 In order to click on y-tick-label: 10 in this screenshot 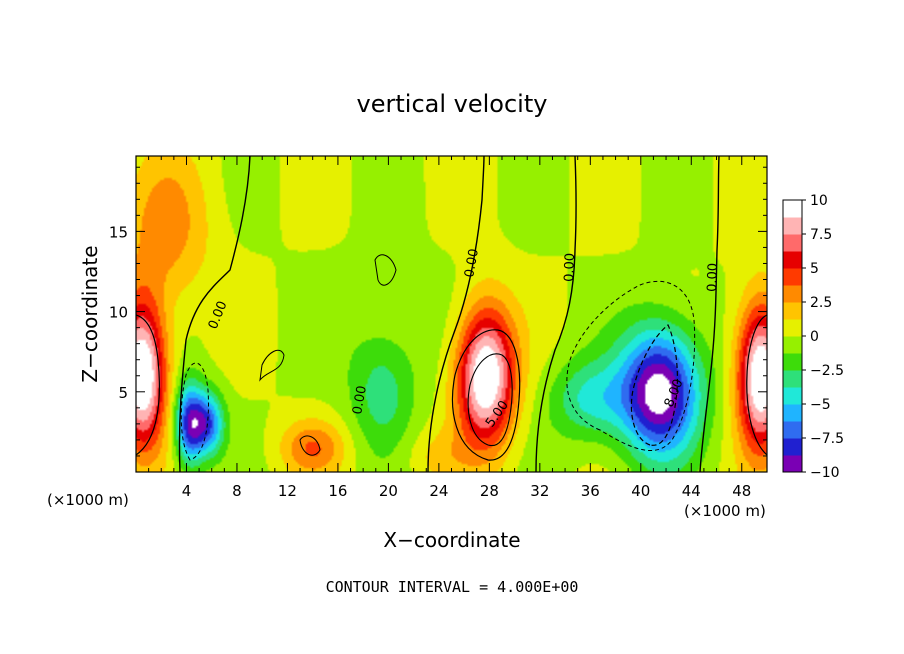, I will do `click(118, 313)`.